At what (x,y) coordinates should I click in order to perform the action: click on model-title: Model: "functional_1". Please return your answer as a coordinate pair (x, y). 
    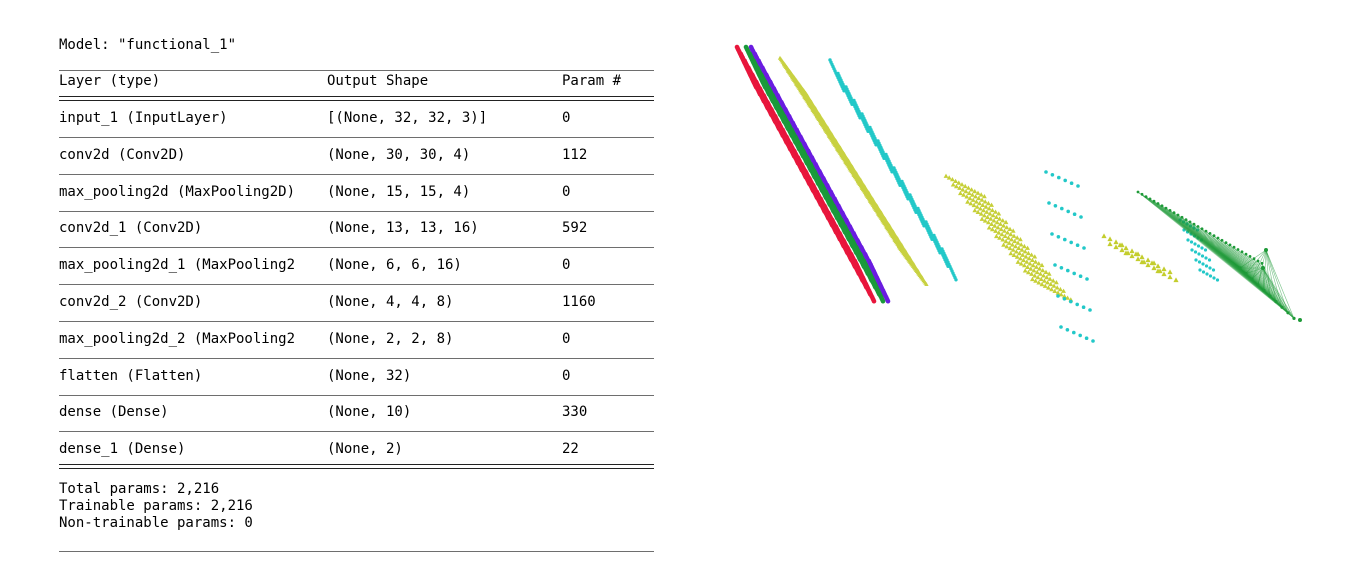
    Looking at the image, I should click on (148, 45).